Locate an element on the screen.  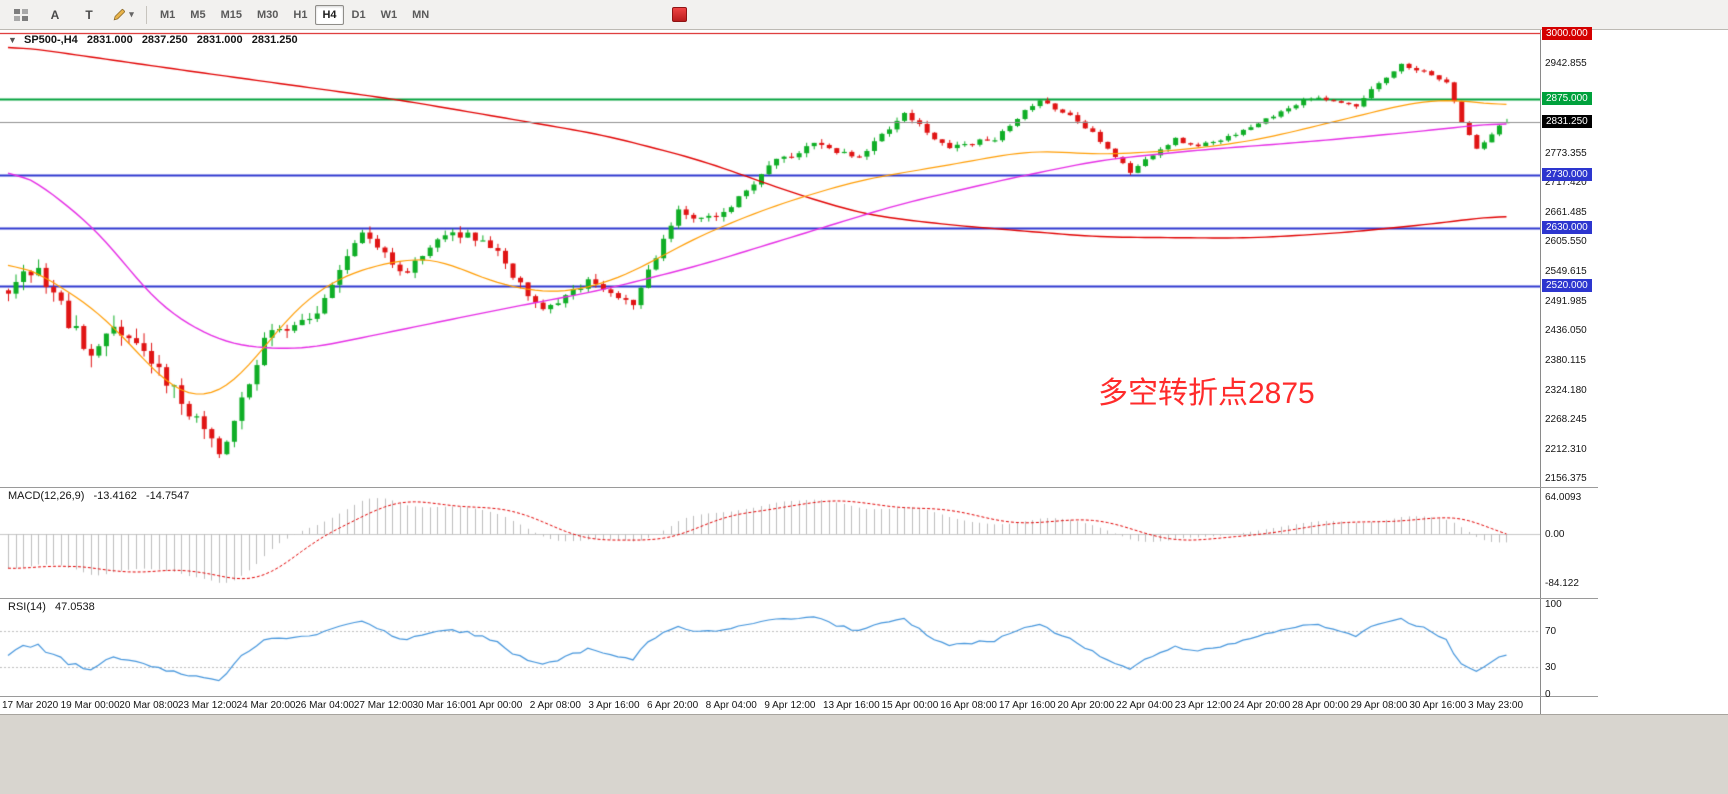
macd-header: MACD(12,26,9) -13.4162 -14.7547 is located at coordinates (98, 496).